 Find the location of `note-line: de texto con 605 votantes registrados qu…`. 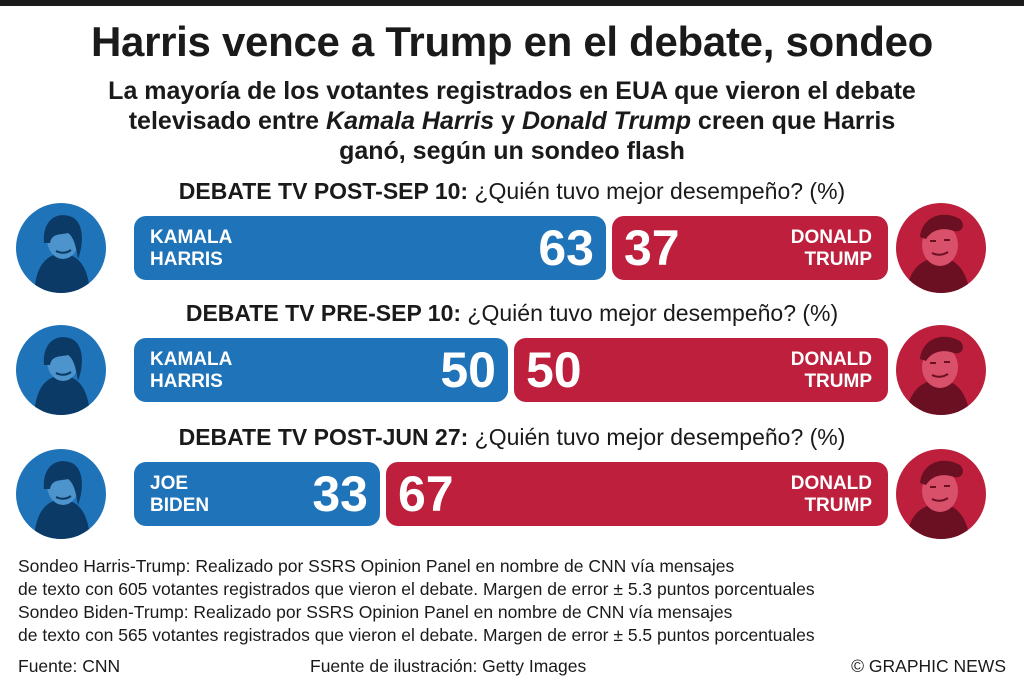

note-line: de texto con 605 votantes registrados qu… is located at coordinates (416, 589).